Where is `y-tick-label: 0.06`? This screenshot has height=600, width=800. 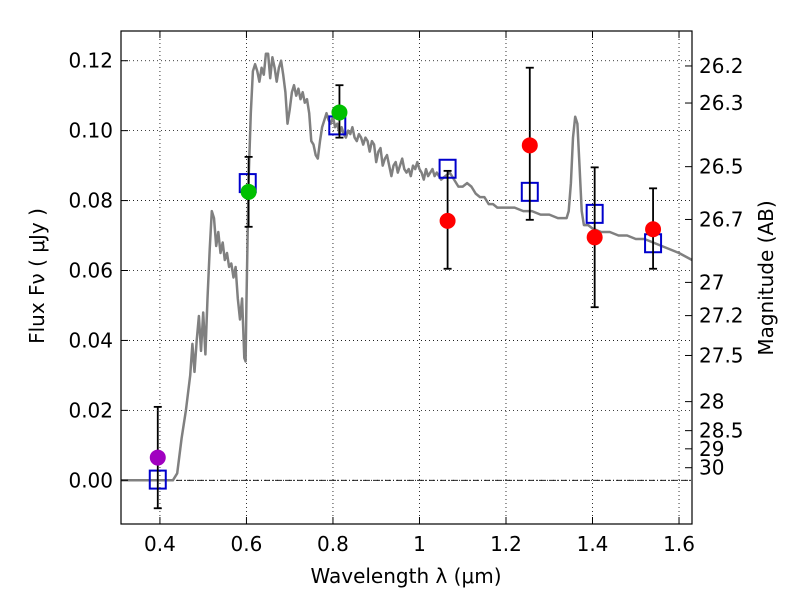 y-tick-label: 0.06 is located at coordinates (90, 271).